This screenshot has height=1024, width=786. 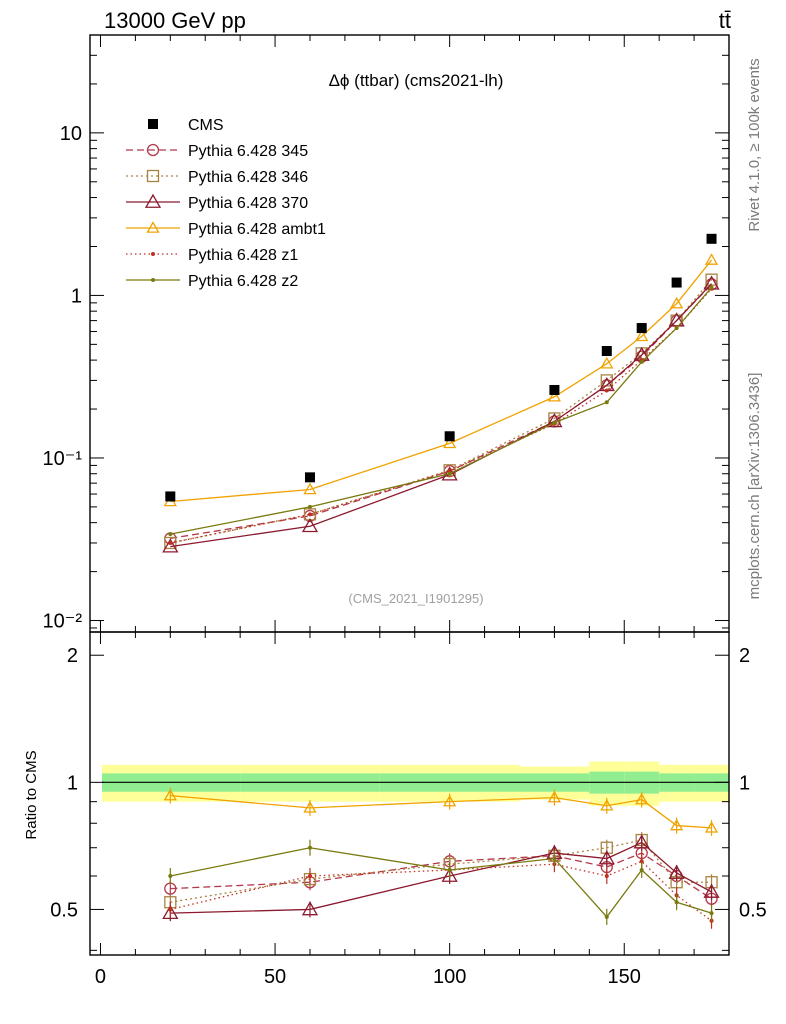 I want to click on x-tick-label: 100, so click(x=449, y=977).